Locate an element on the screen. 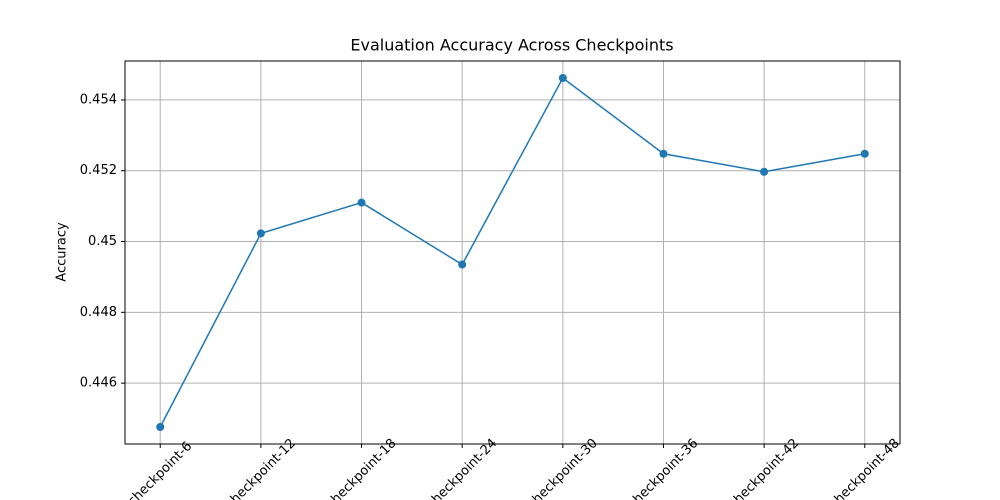 This screenshot has height=500, width=1000. y-tick-label: 0.452 is located at coordinates (98, 170).